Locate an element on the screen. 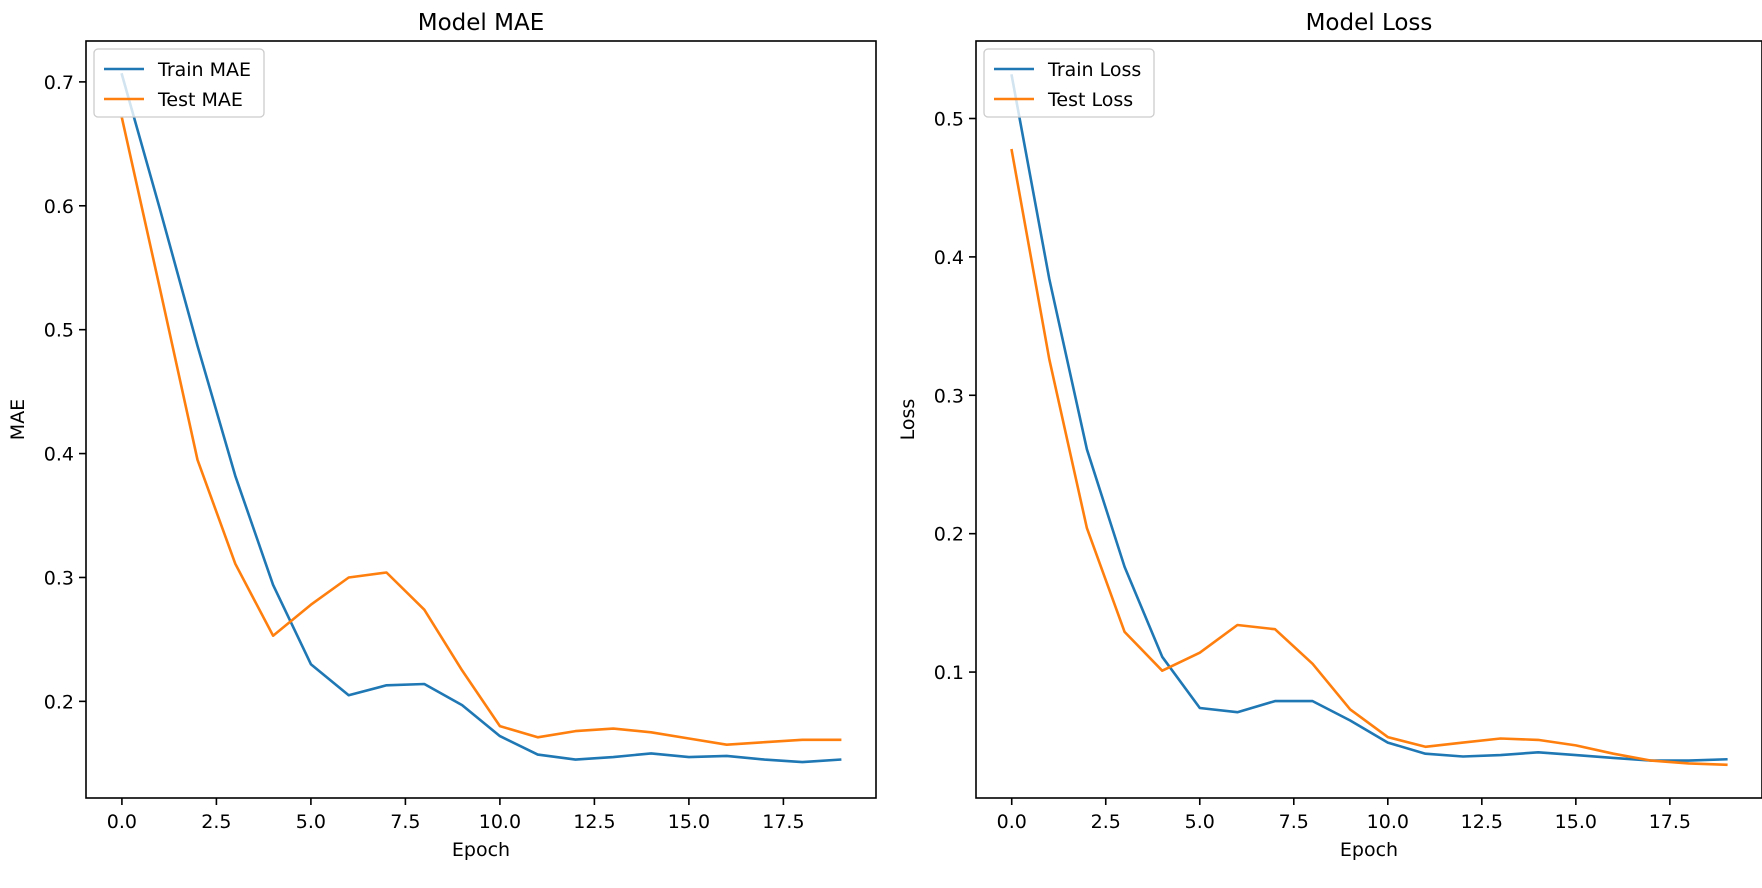  legend-entry-label: Test MAE is located at coordinates (200, 100).